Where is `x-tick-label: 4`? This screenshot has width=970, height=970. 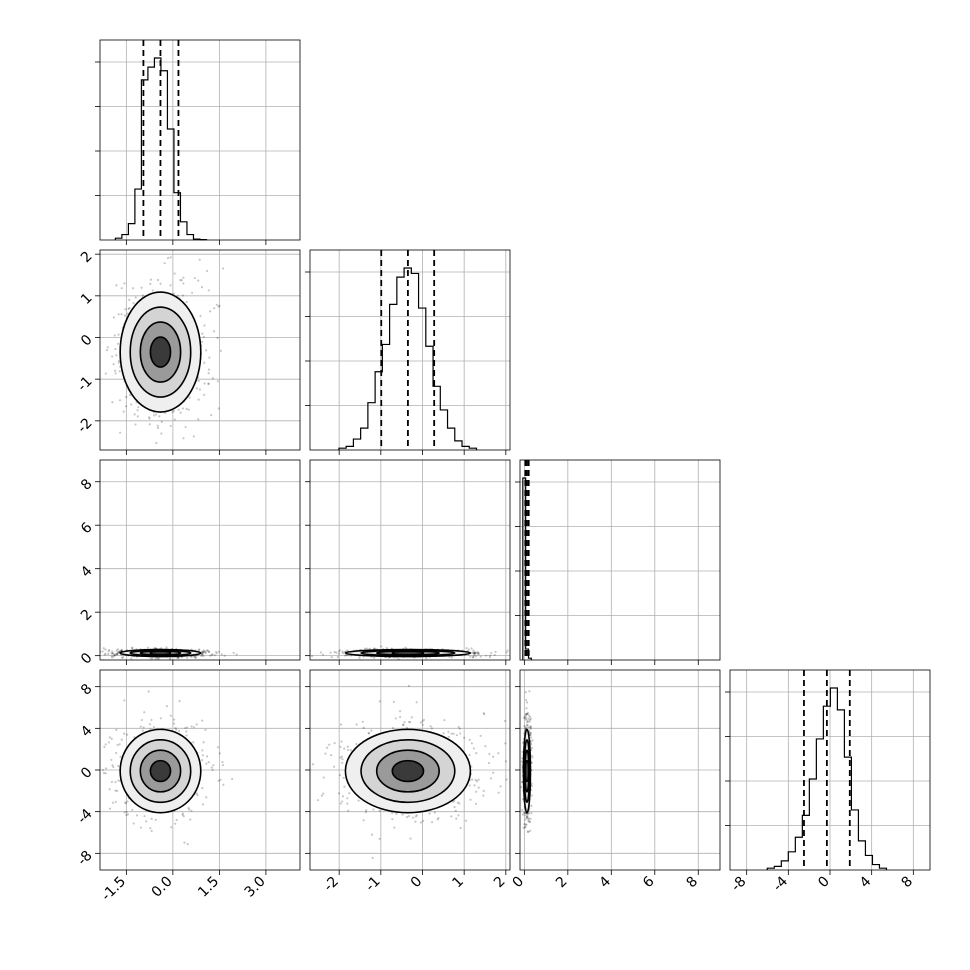
x-tick-label: 4 is located at coordinates (866, 882).